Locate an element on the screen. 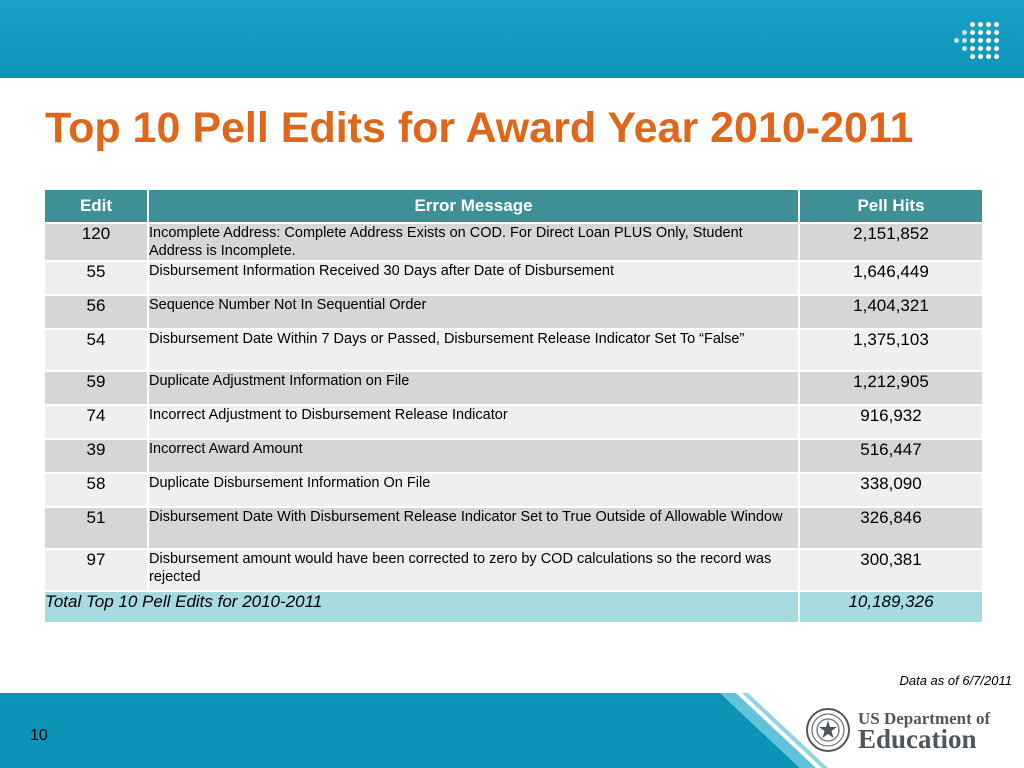 The width and height of the screenshot is (1024, 768). logo-text-line-1: US Department of is located at coordinates (924, 718).